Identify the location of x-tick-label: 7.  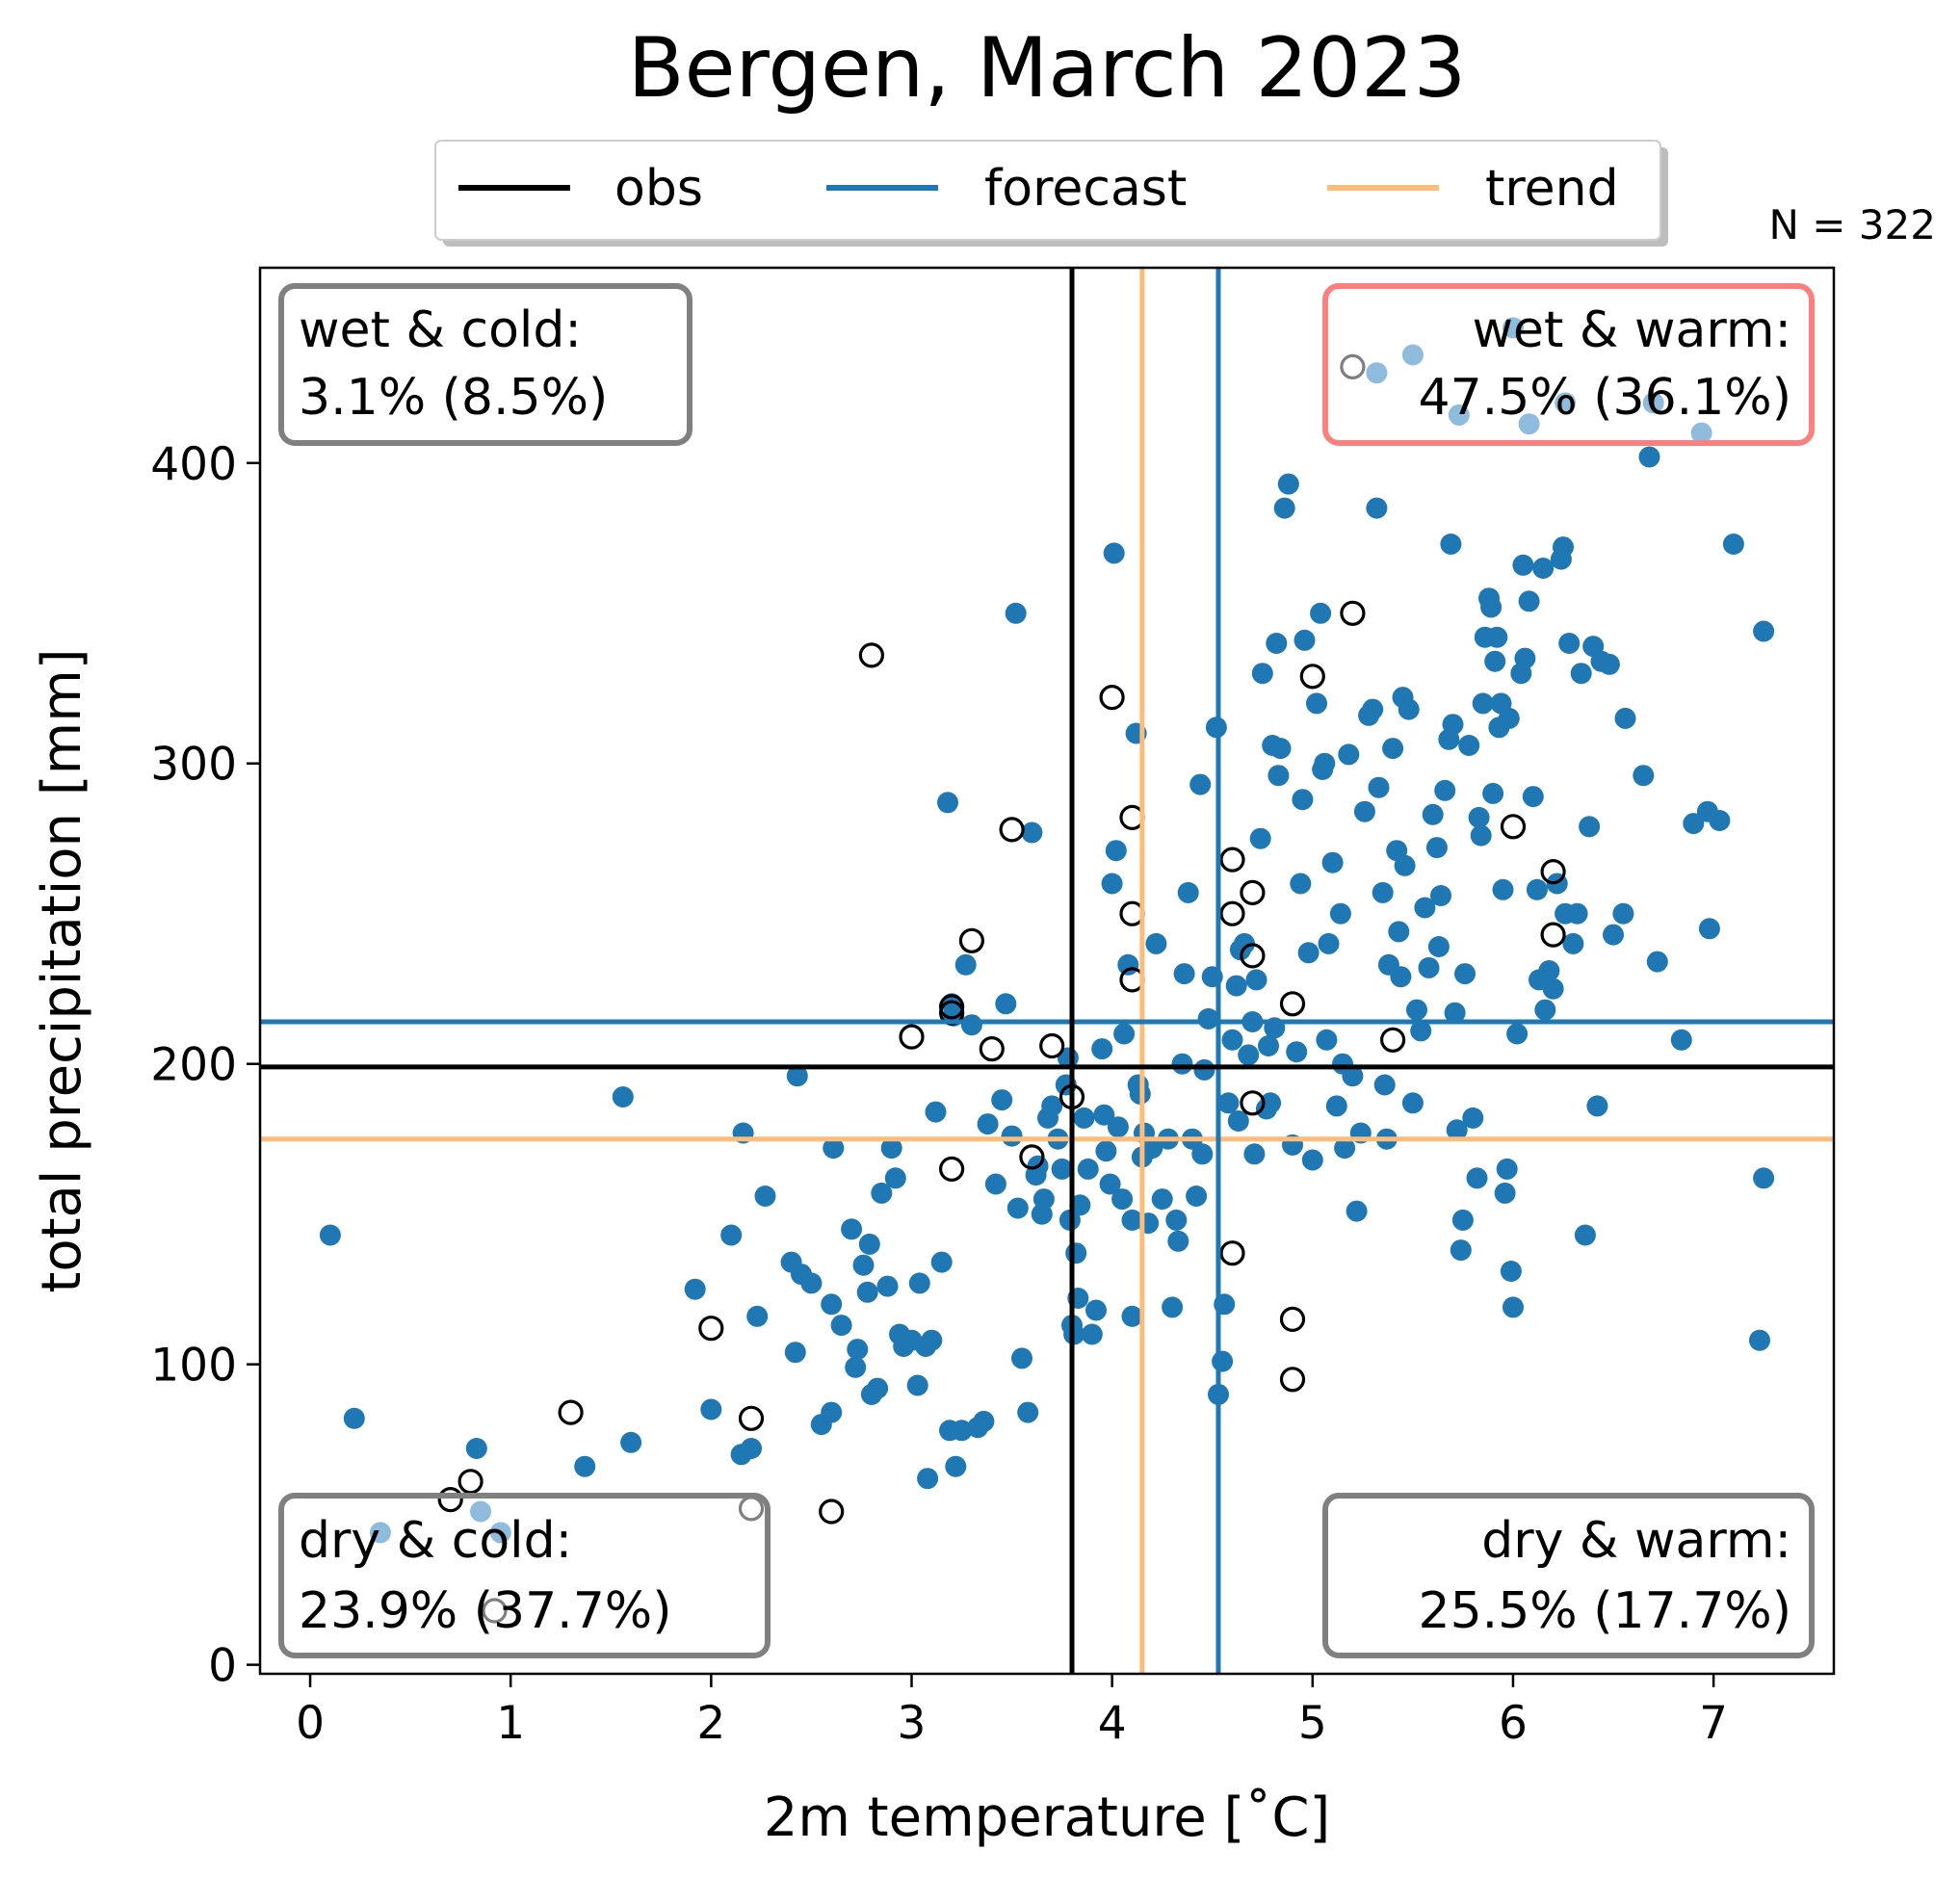
(1713, 1723).